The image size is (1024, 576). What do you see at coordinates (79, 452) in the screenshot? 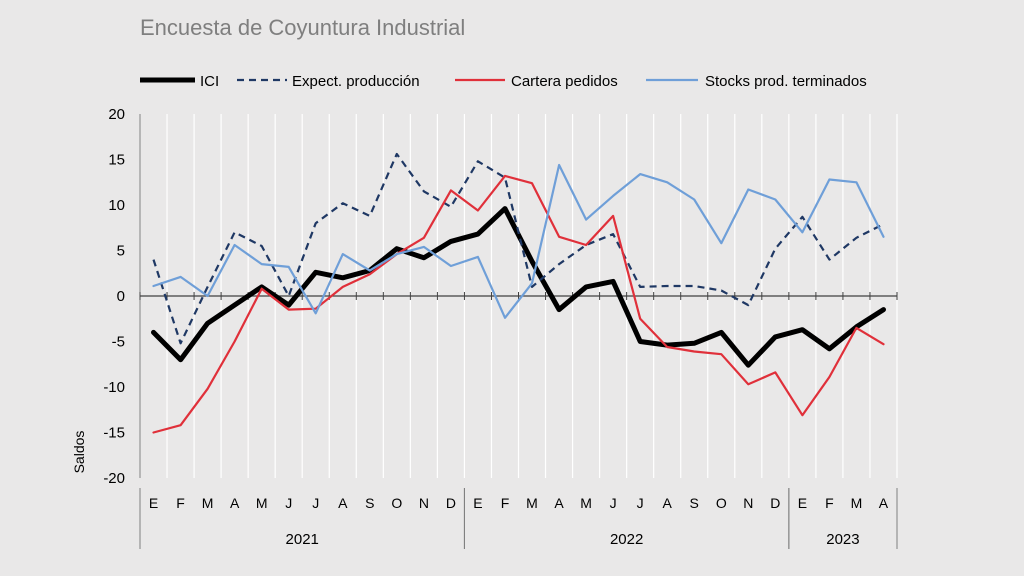
I see `y-axis-label: Saldos` at bounding box center [79, 452].